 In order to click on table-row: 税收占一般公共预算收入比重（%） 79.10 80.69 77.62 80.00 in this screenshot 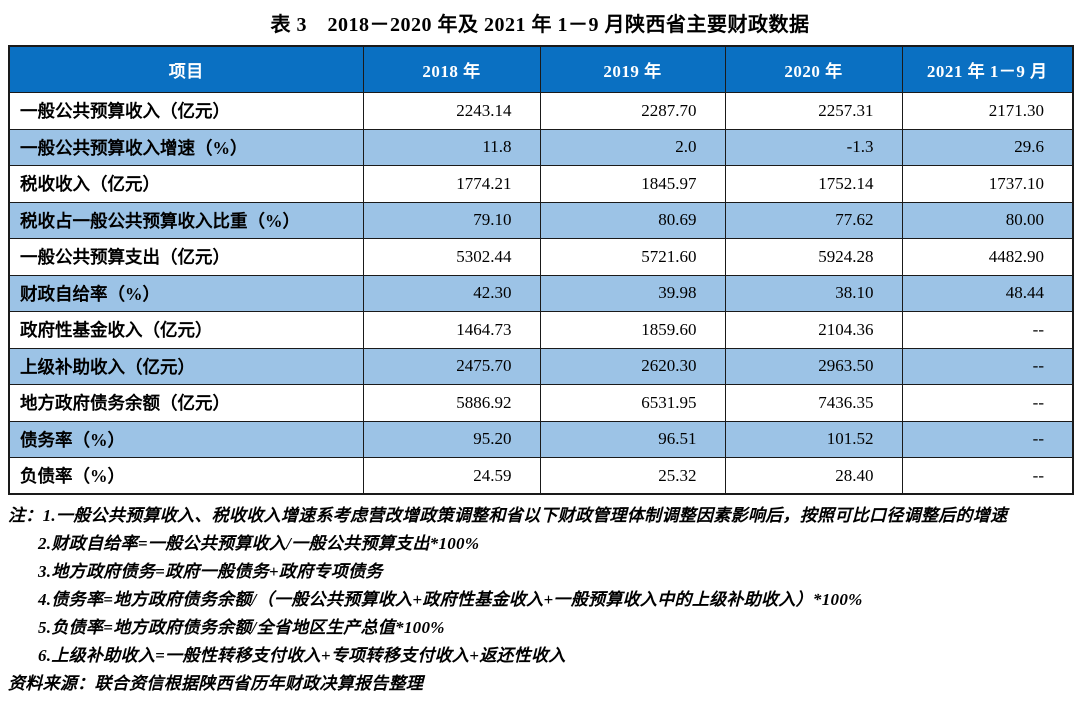, I will do `click(541, 220)`.